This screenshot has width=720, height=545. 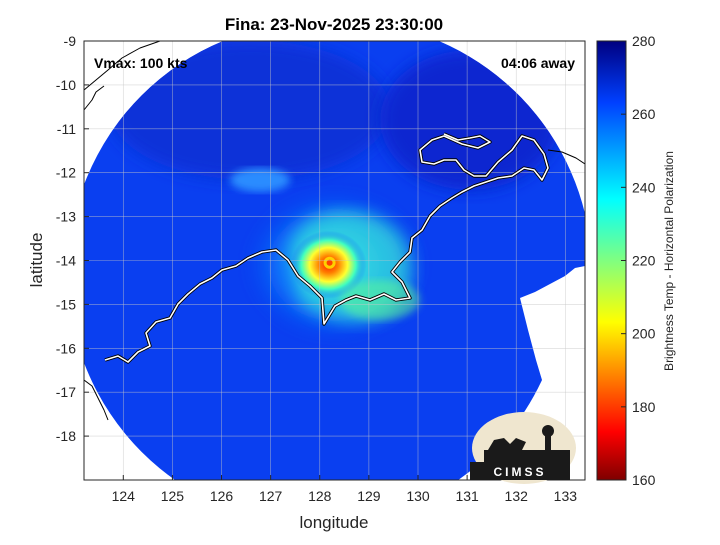 I want to click on y-tick-label: -11, so click(x=66, y=129).